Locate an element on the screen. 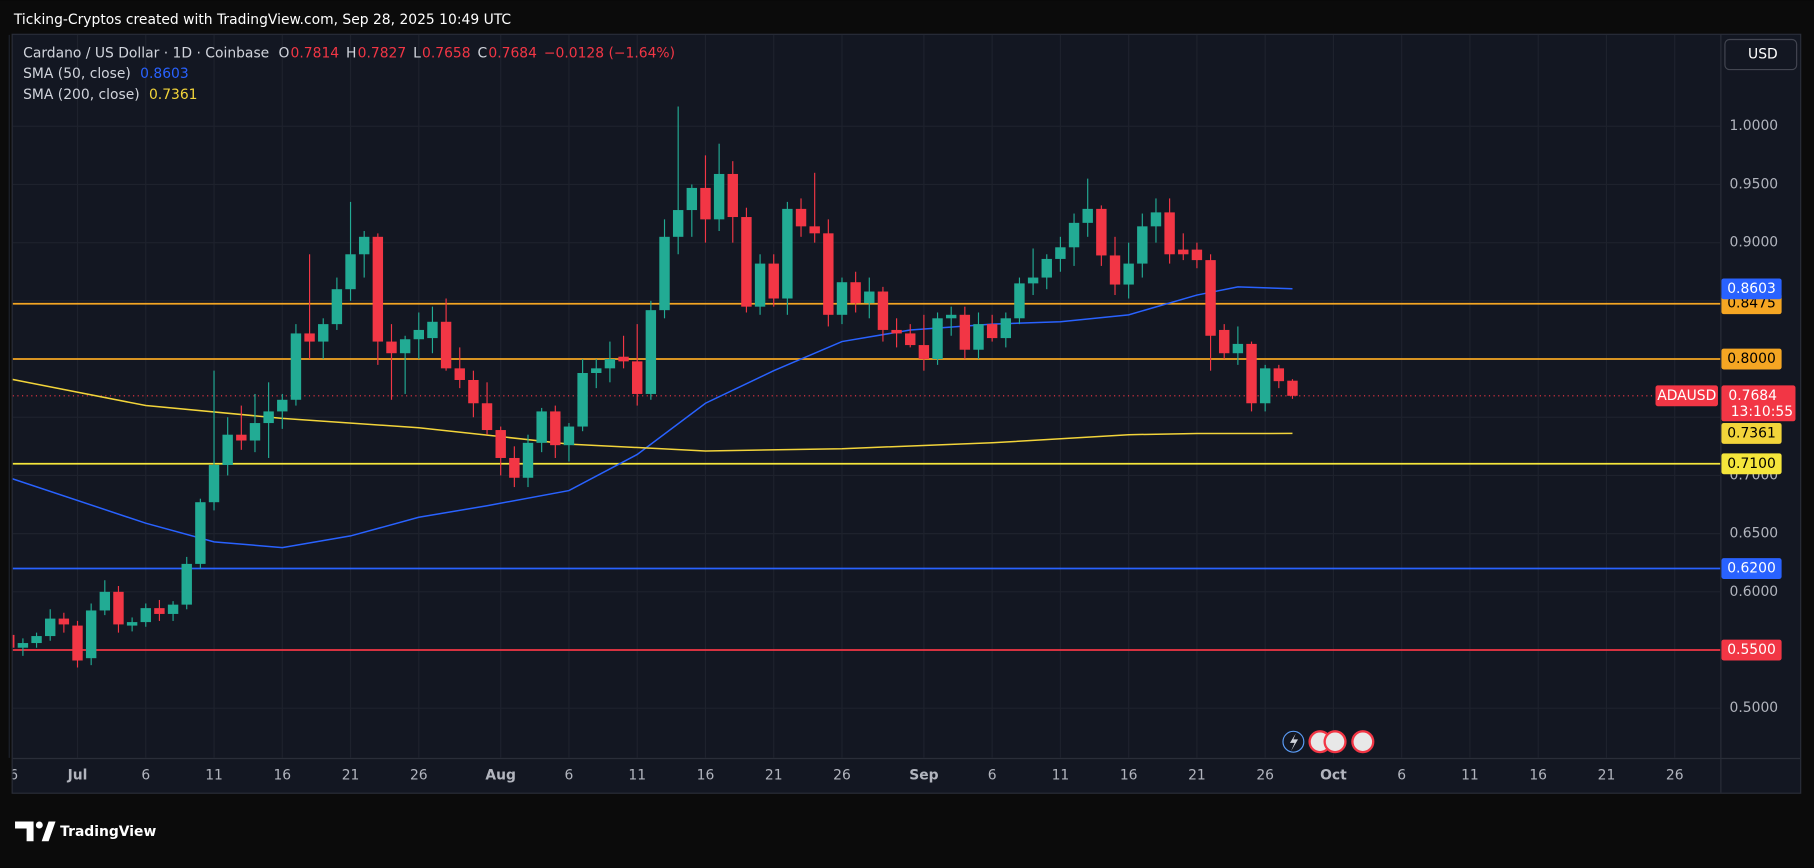  x-tick-label: Sep is located at coordinates (923, 775).